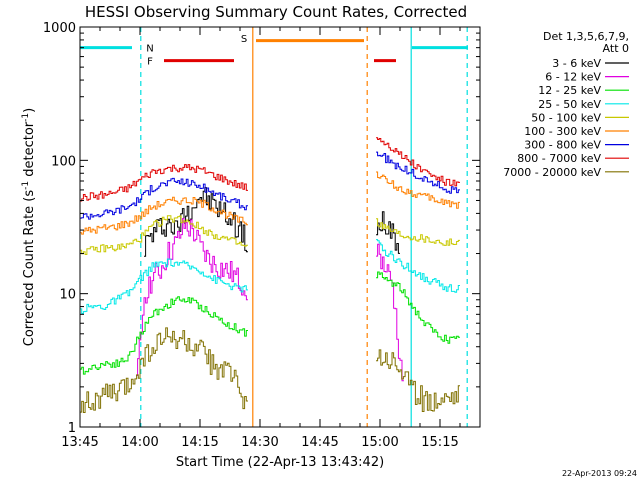  What do you see at coordinates (616, 48) in the screenshot?
I see `legend-header-attenuator: Att 0` at bounding box center [616, 48].